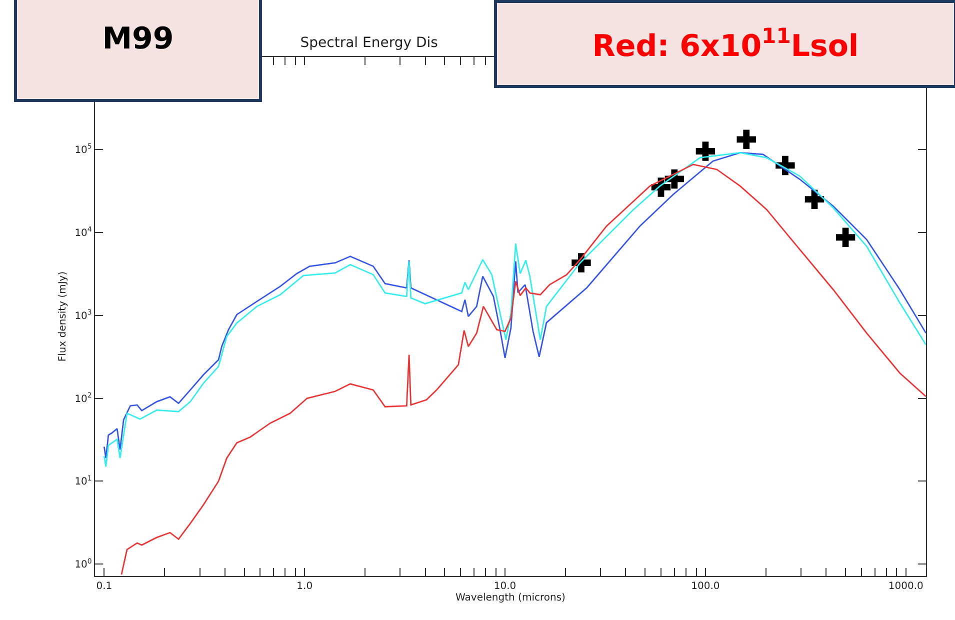  I want to click on y-tick-label: 10$^{4}$, so click(83, 232).